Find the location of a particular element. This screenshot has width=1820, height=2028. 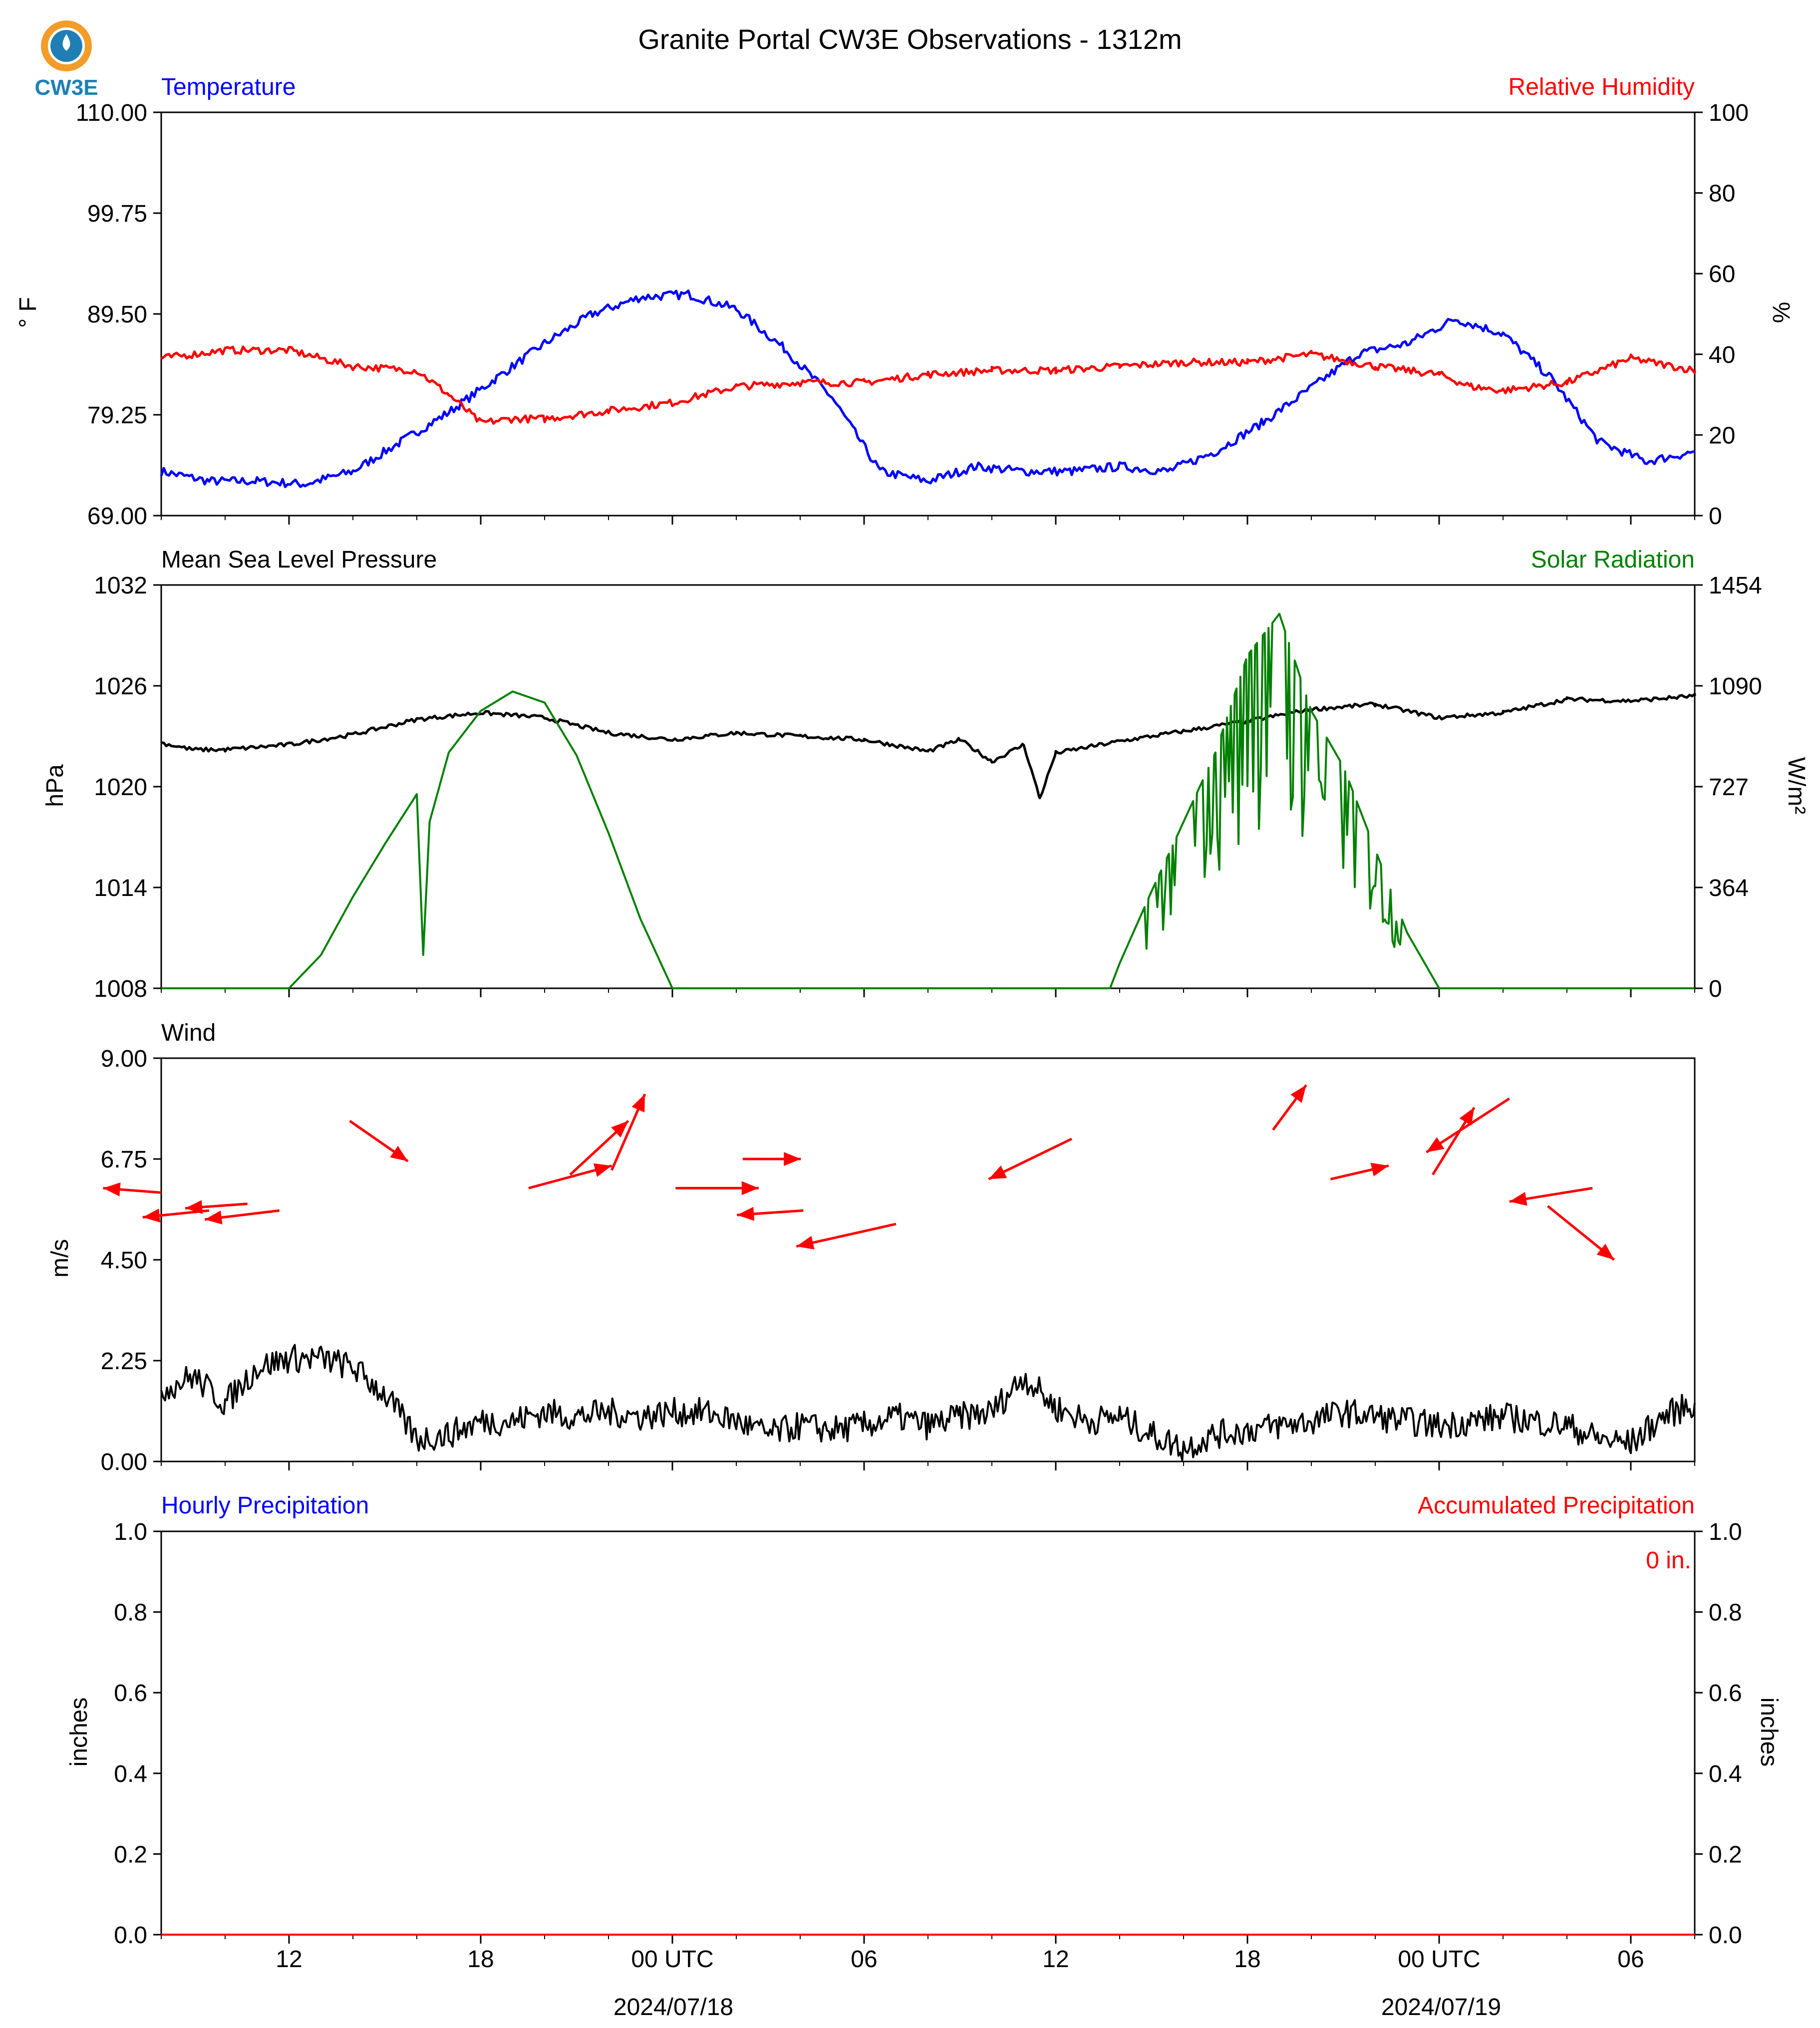

y-left-tick-label: 9.00 is located at coordinates (124, 1059).